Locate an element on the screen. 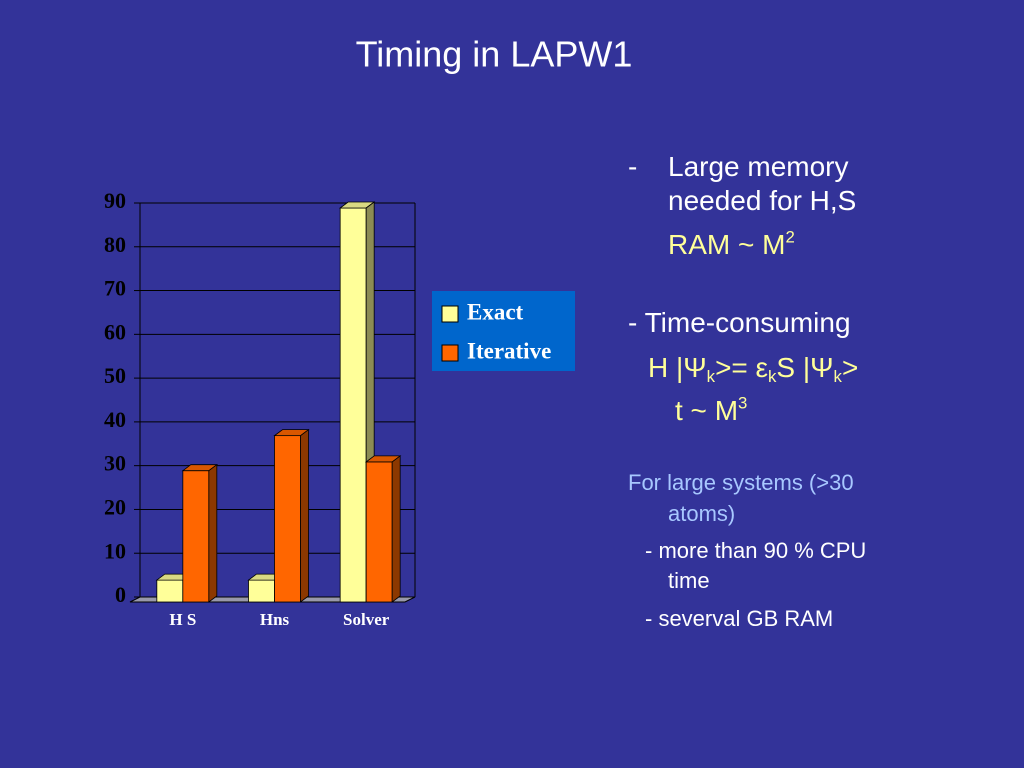 This screenshot has width=1024, height=768. y-tick-label: 10 is located at coordinates (115, 550).